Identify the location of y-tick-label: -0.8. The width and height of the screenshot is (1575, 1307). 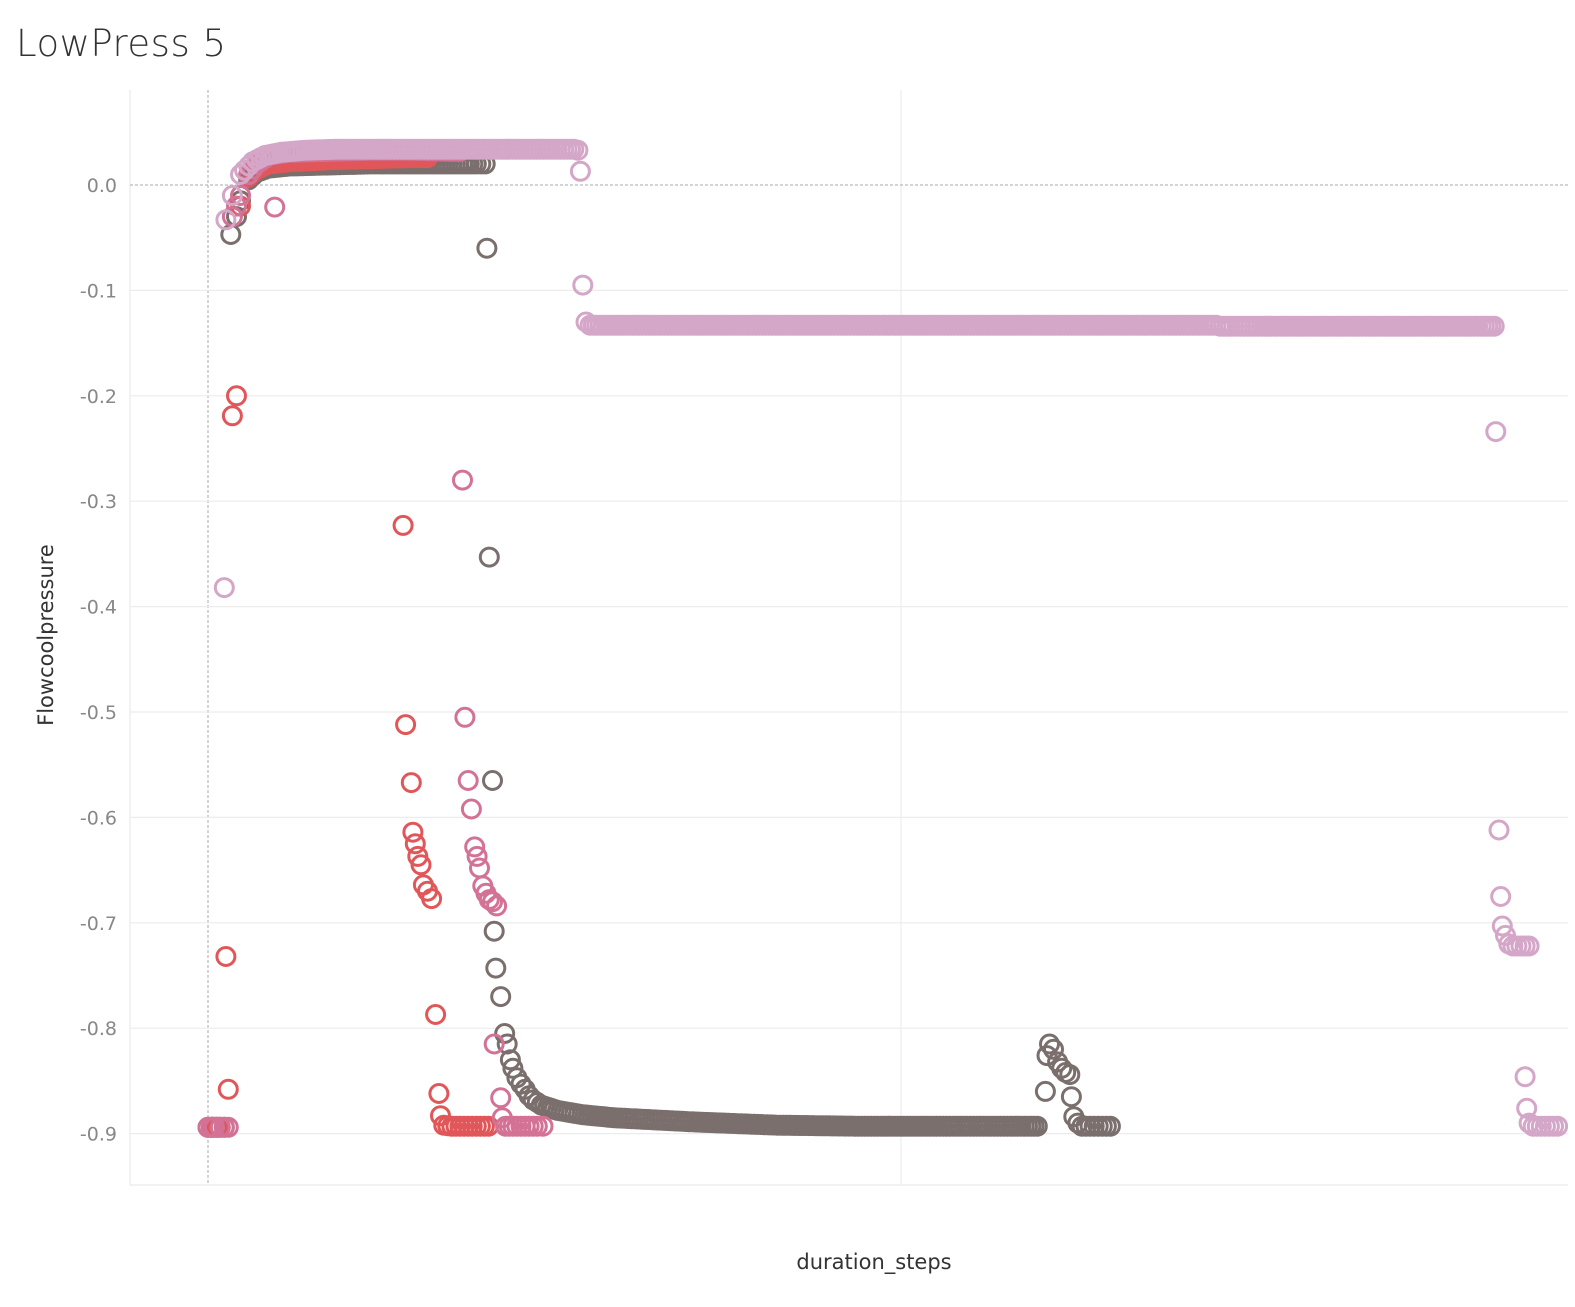
(98, 1029).